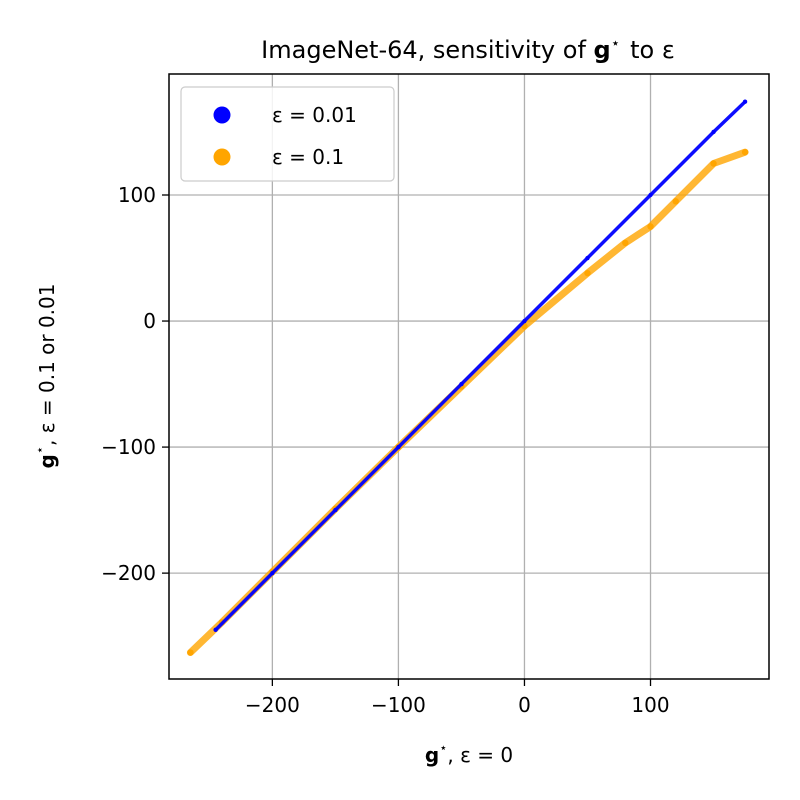  What do you see at coordinates (40, 450) in the screenshot?
I see `y-axis-label-star: ⋆` at bounding box center [40, 450].